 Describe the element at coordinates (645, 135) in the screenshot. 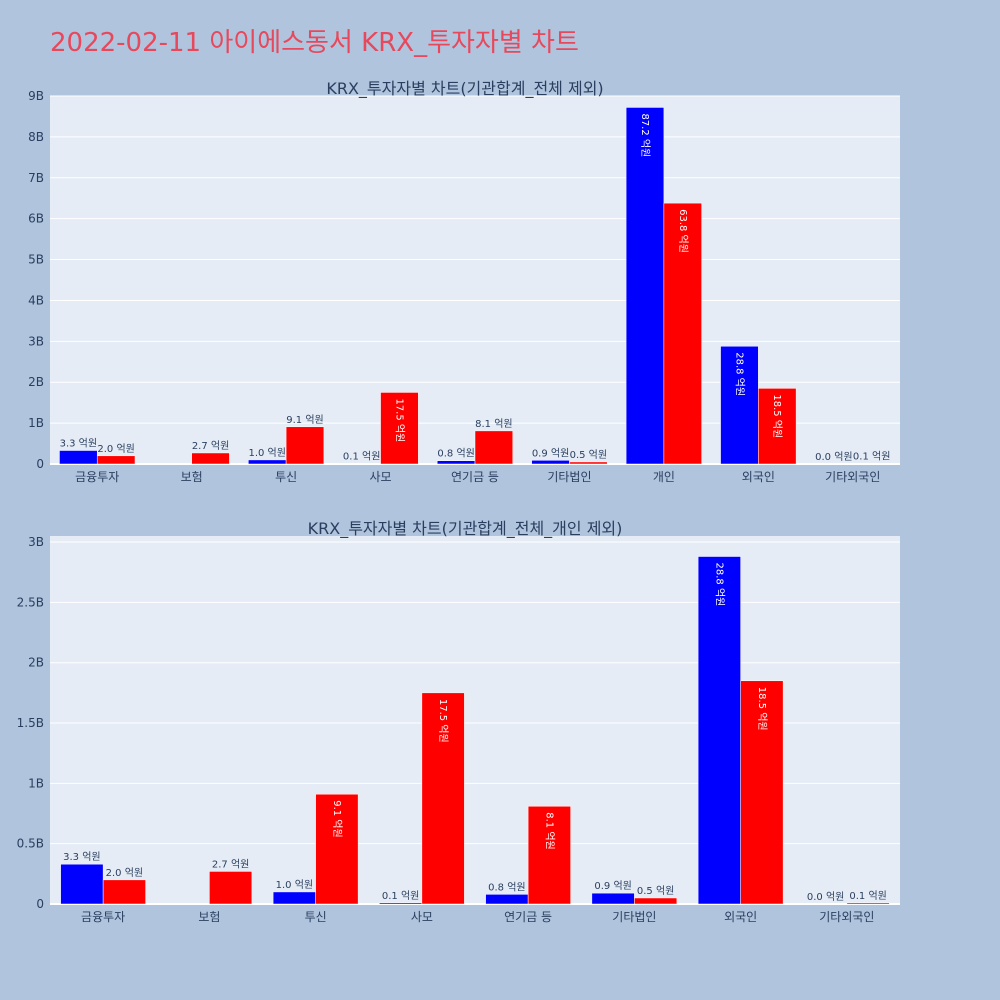

I see `data-label: 87.2 억원` at that location.